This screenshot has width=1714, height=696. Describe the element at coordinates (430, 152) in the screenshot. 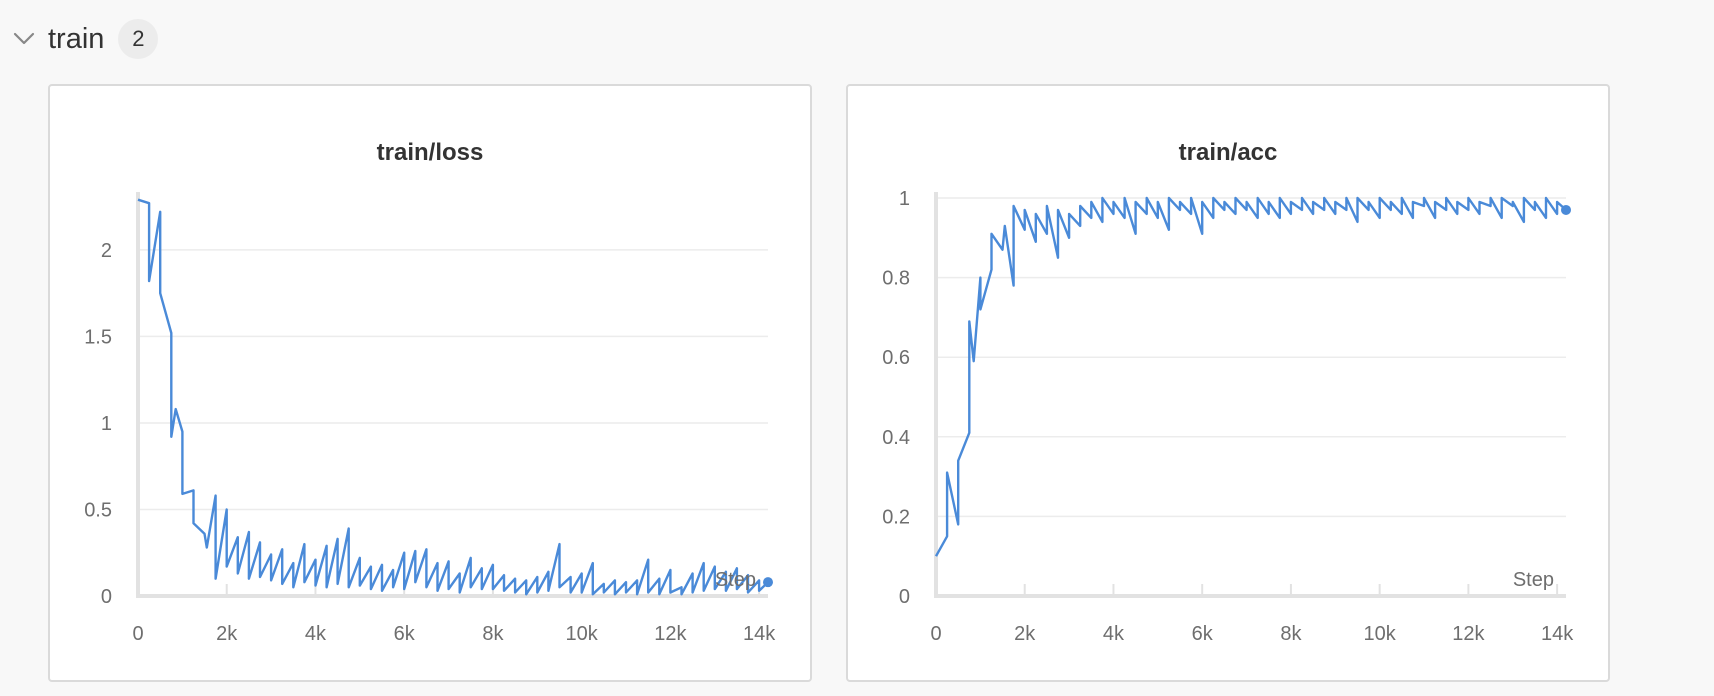

I see `loss-chart-title: train/loss` at that location.